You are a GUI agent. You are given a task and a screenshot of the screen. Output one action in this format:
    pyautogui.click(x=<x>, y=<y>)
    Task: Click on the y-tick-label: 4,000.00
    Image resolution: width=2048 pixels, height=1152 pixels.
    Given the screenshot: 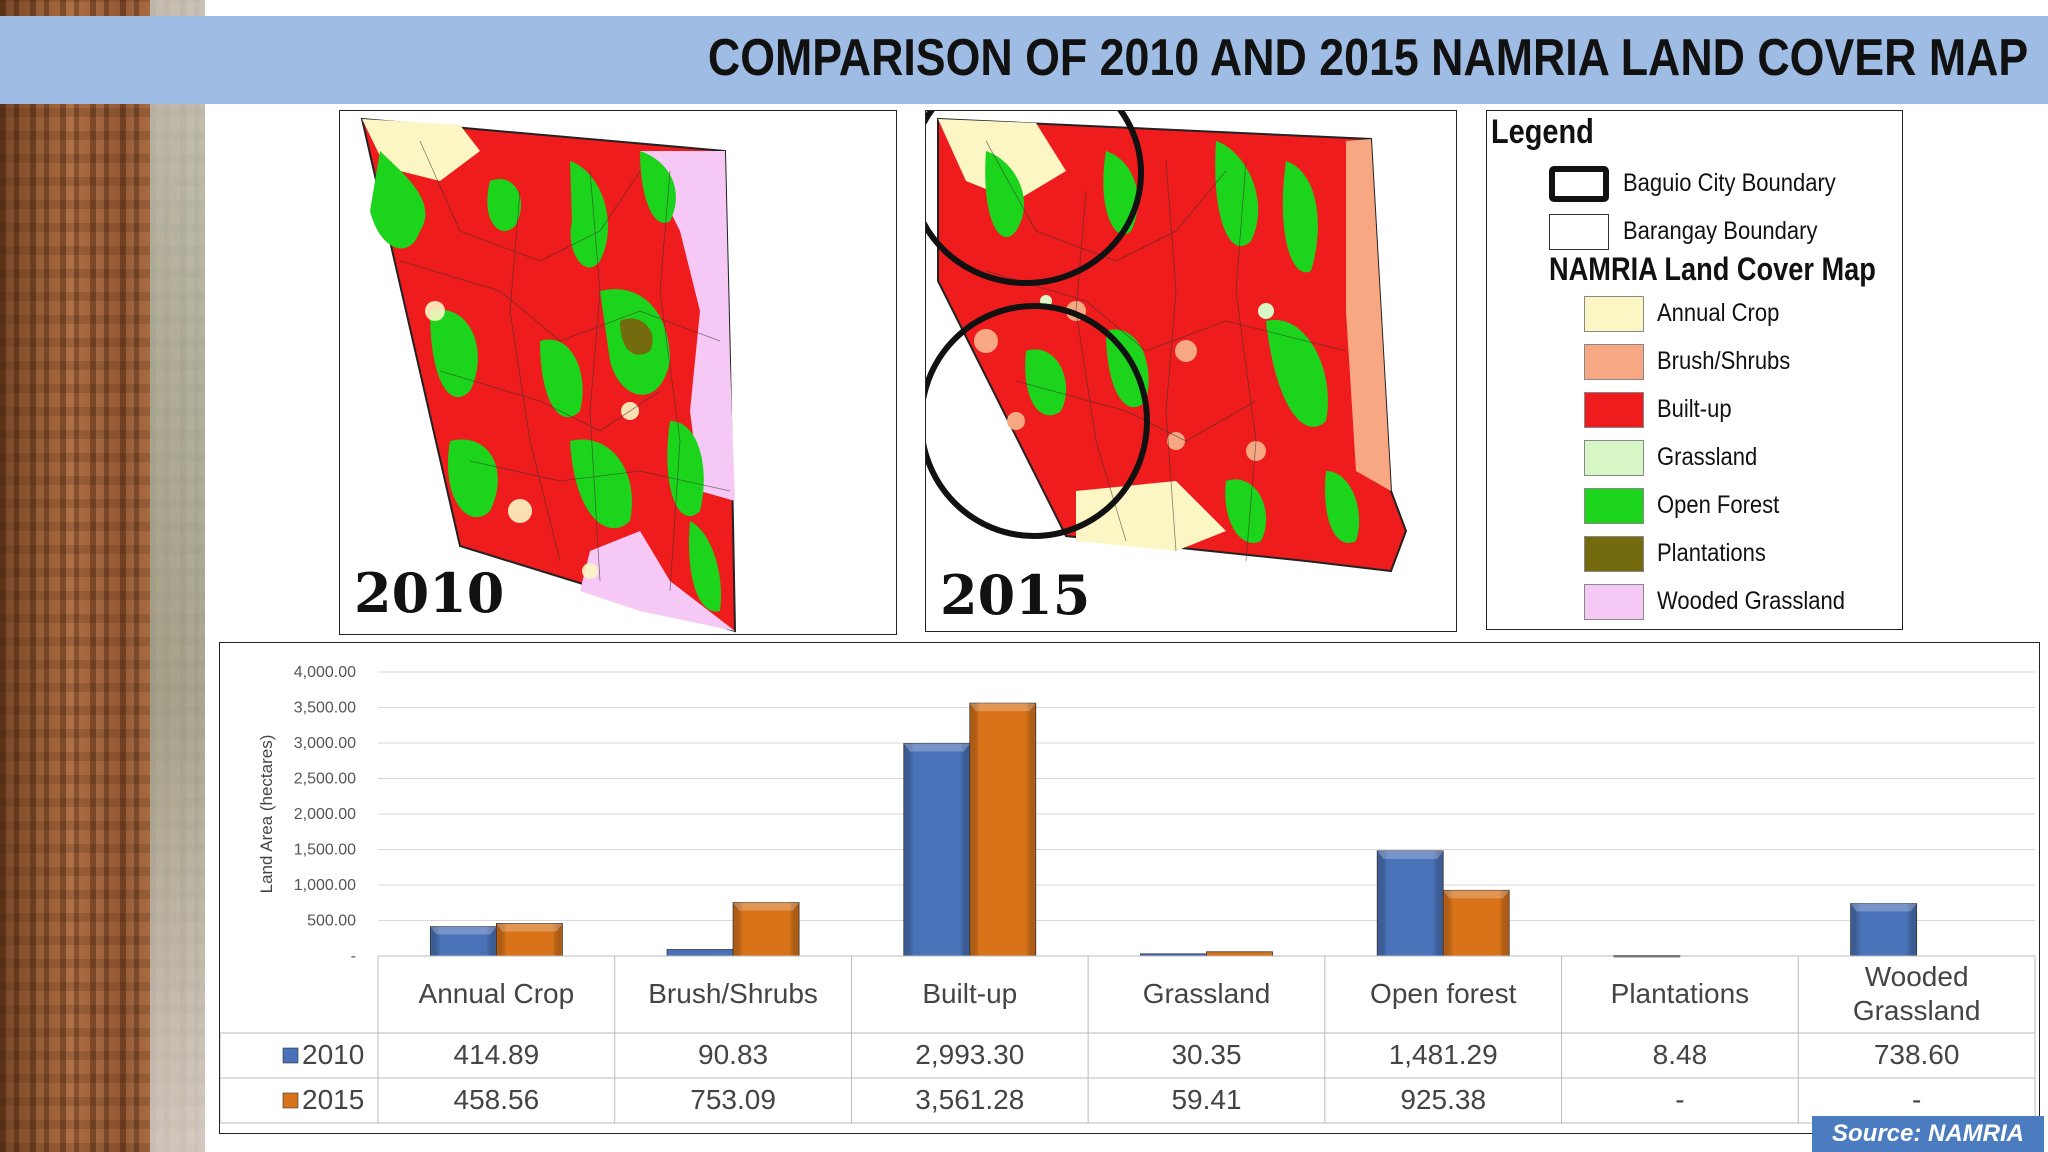 What is the action you would take?
    pyautogui.click(x=325, y=672)
    